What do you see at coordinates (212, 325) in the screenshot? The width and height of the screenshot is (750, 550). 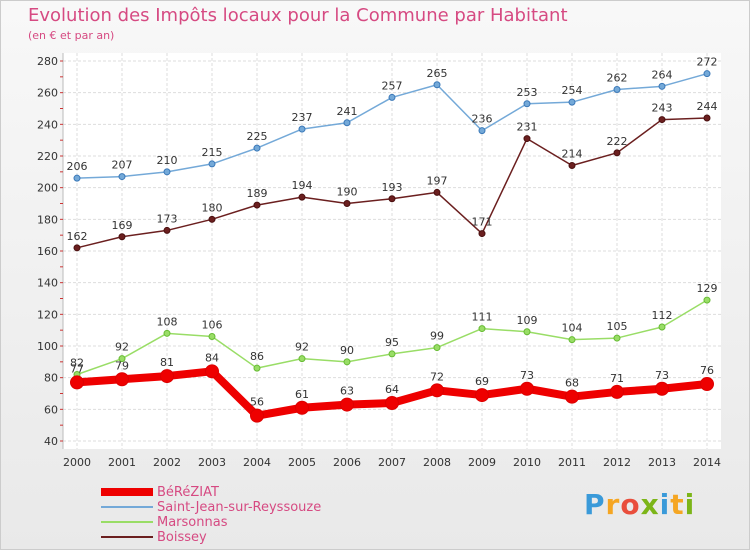 I see `data-label: 106` at bounding box center [212, 325].